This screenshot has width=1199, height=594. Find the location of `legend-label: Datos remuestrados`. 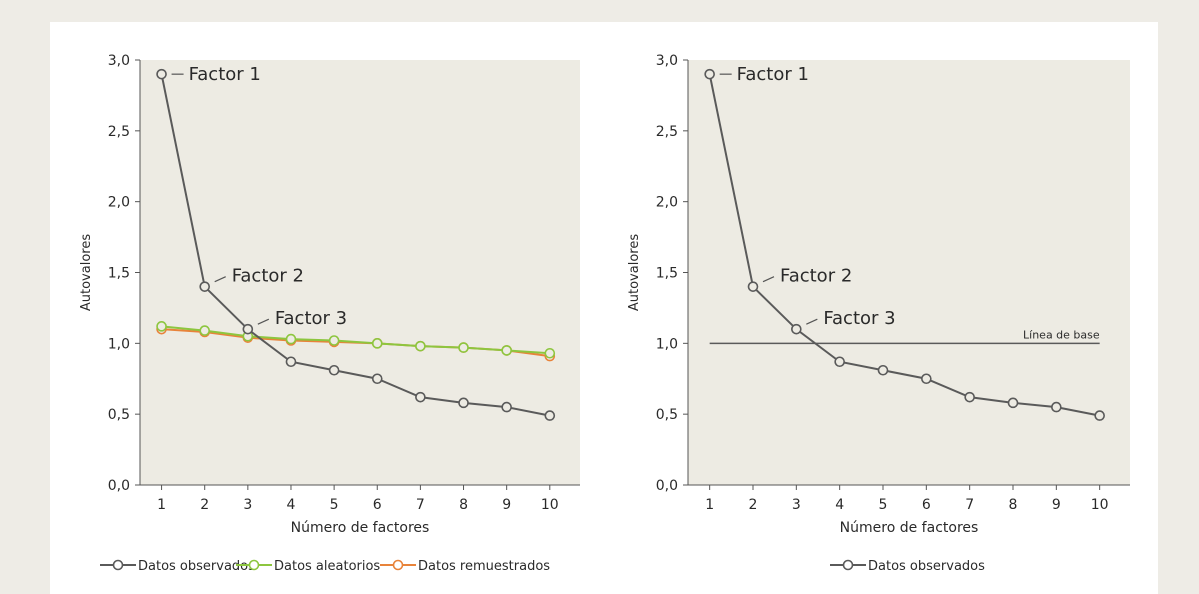

legend-label: Datos remuestrados is located at coordinates (484, 566).